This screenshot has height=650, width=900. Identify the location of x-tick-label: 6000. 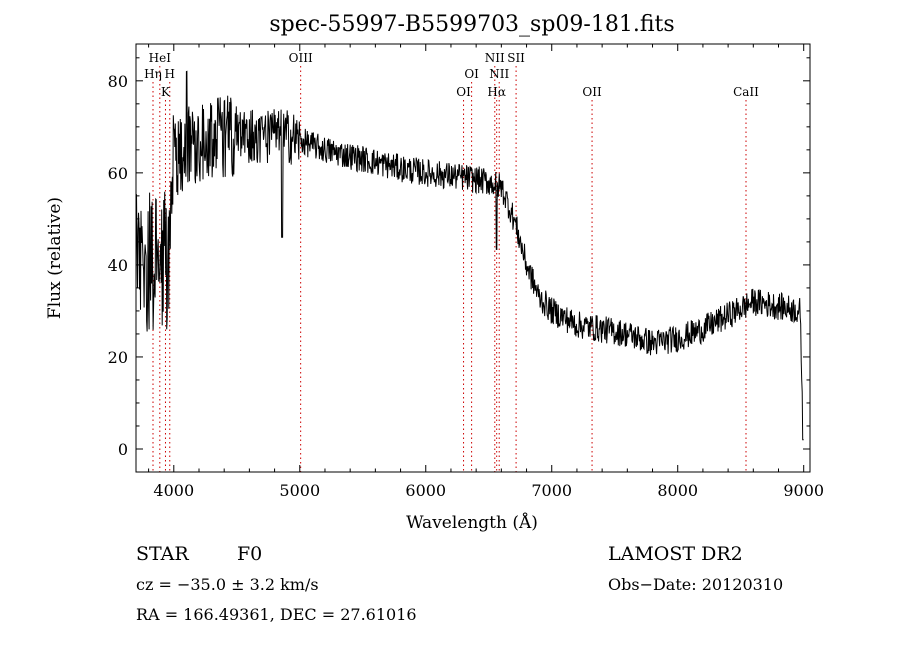
(425, 490).